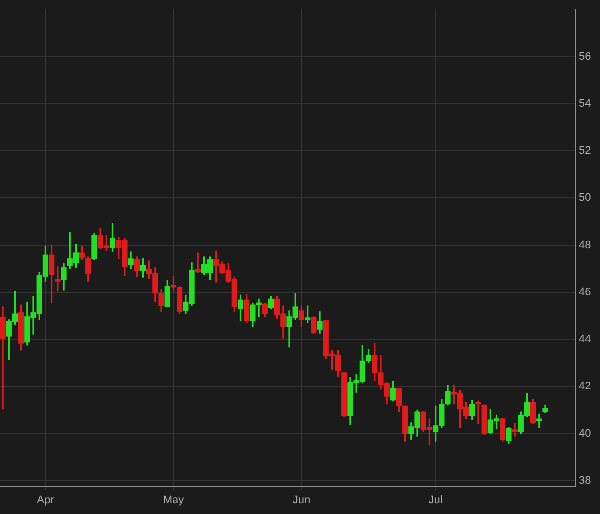 The image size is (600, 514). I want to click on y-tick-label: 38, so click(585, 480).